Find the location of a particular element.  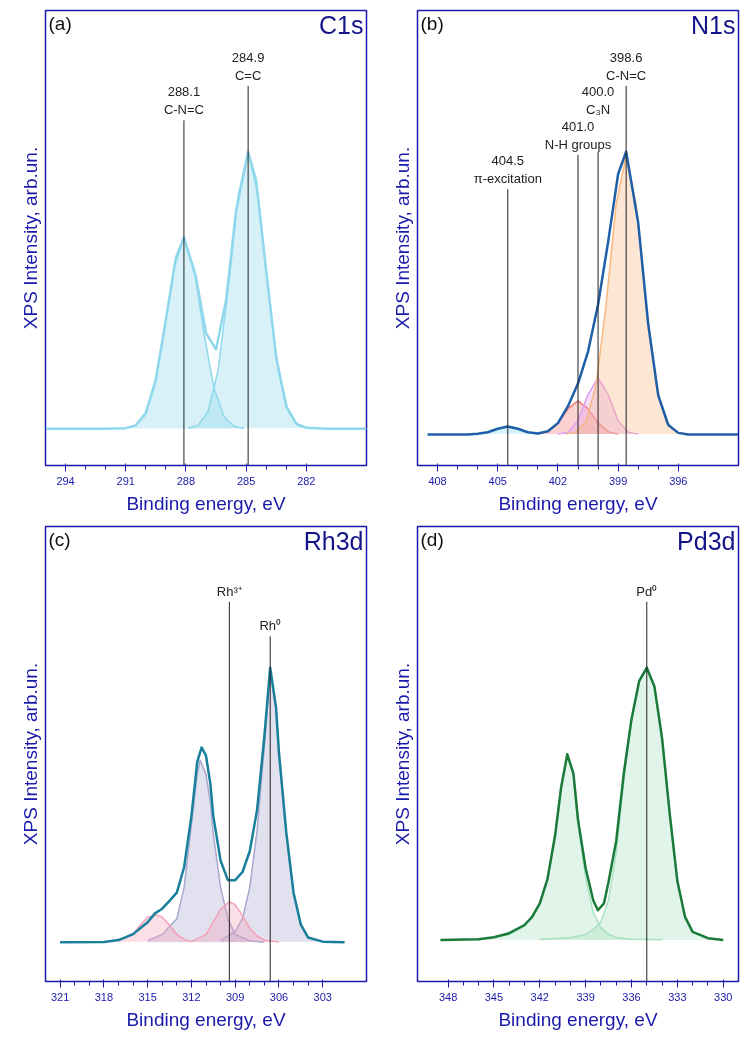

x-tick-label: 291 is located at coordinates (125, 480).